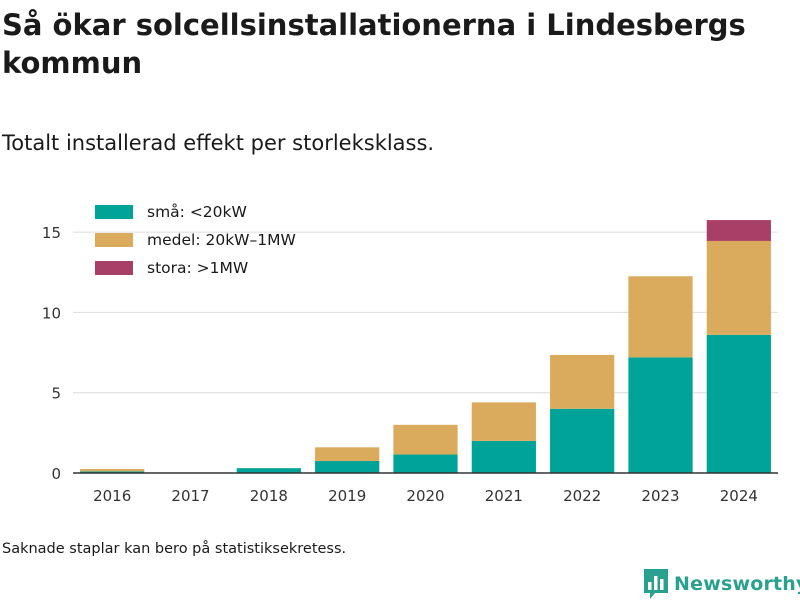 The width and height of the screenshot is (800, 600). Describe the element at coordinates (504, 496) in the screenshot. I see `x-tick-label: 2021` at that location.